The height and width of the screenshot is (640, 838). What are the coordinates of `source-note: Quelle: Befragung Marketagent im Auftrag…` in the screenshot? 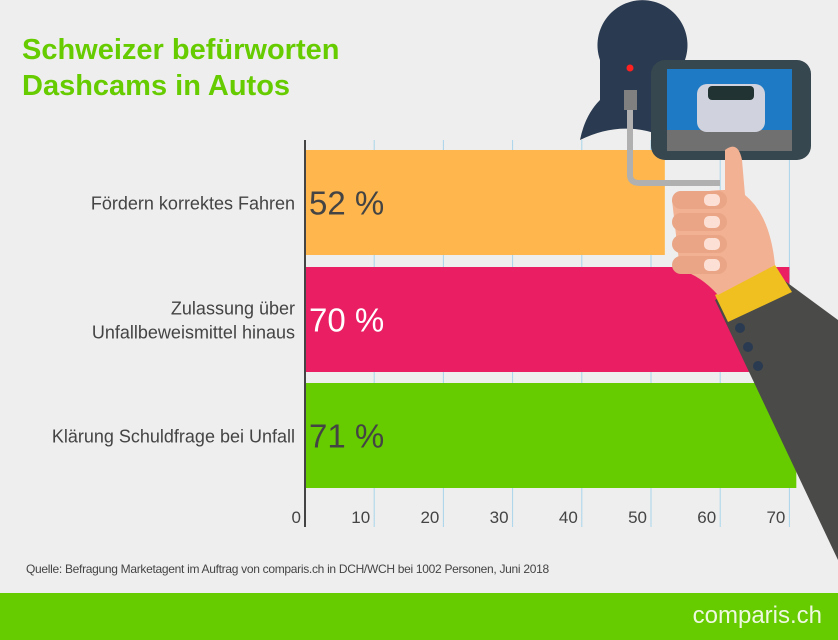 It's located at (287, 569).